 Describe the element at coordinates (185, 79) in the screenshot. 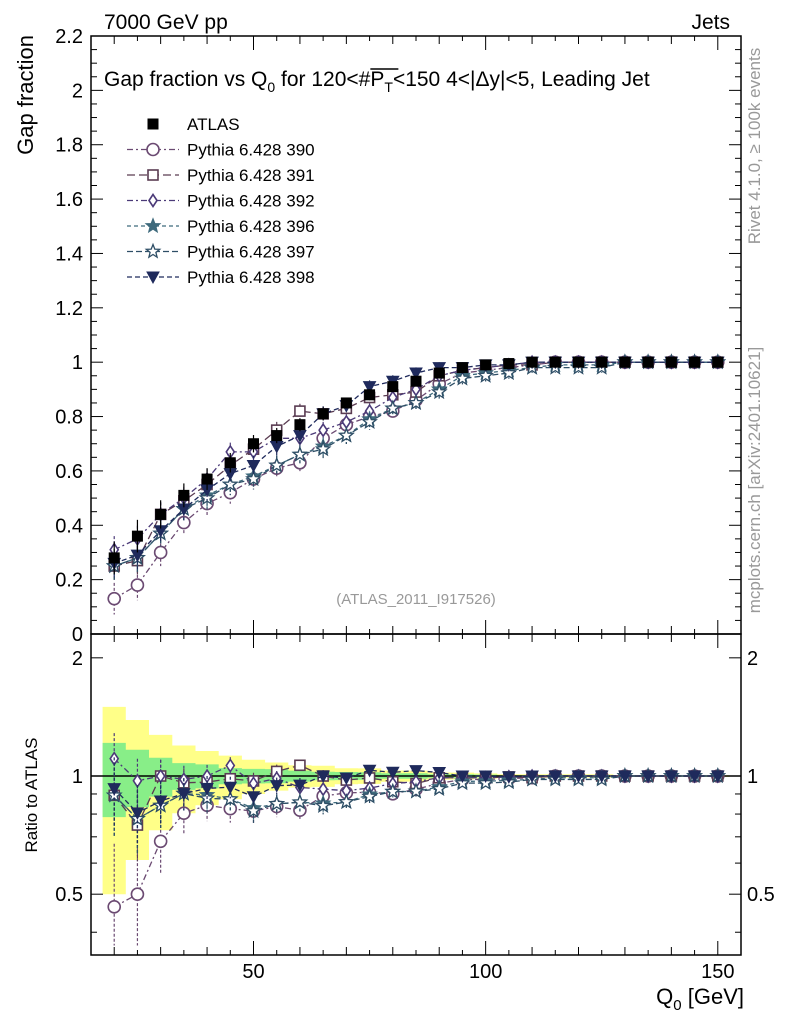

I see `title-part-a: Gap fraction vs Q` at that location.